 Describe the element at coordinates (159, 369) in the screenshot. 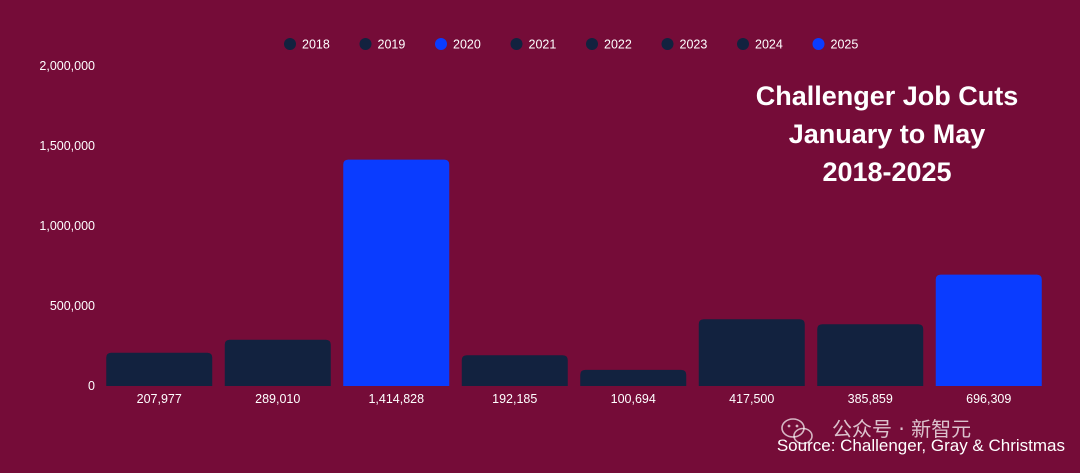

I see `bar-2018` at that location.